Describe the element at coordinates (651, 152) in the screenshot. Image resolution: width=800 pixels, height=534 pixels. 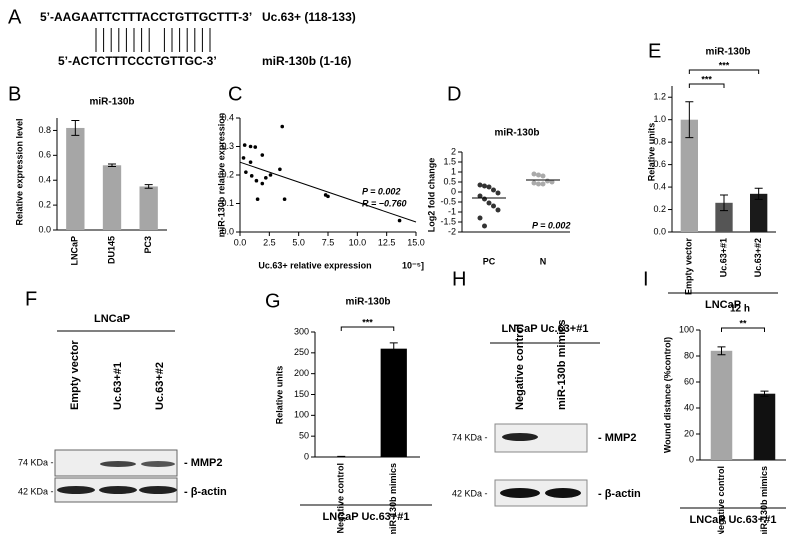
I see `y-axis-label: Relative units` at that location.